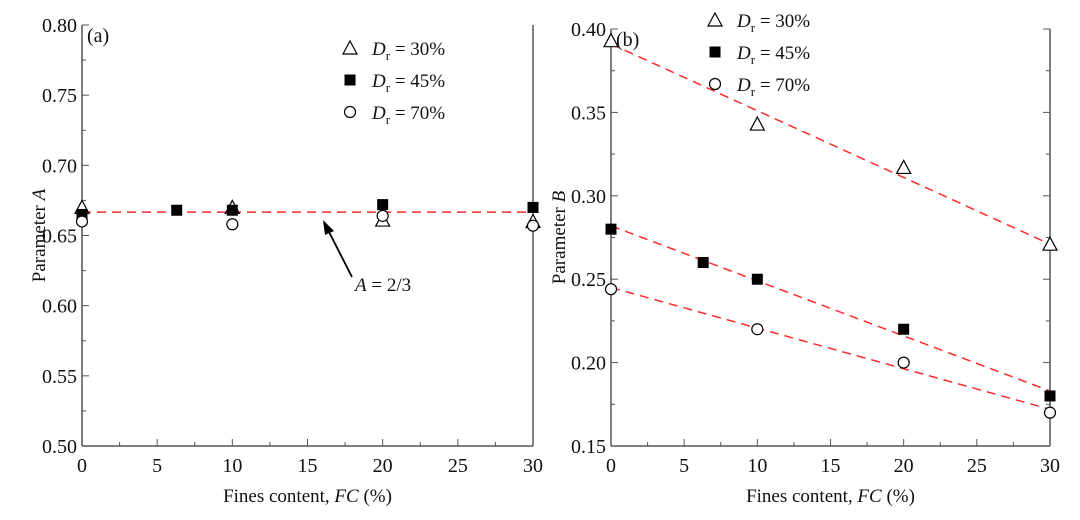 The image size is (1080, 520). I want to click on y-tick-label: 0.15, so click(588, 447).